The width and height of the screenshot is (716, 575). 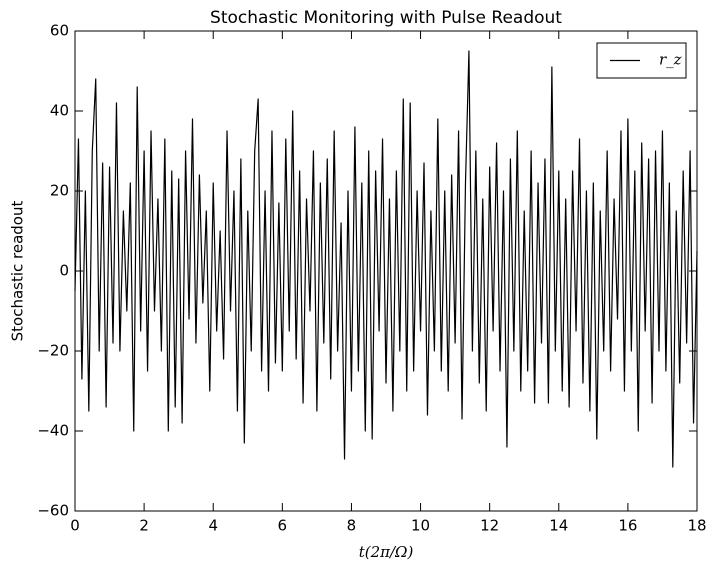 What do you see at coordinates (386, 552) in the screenshot?
I see `x-axis-label: t(2π/Ω)` at bounding box center [386, 552].